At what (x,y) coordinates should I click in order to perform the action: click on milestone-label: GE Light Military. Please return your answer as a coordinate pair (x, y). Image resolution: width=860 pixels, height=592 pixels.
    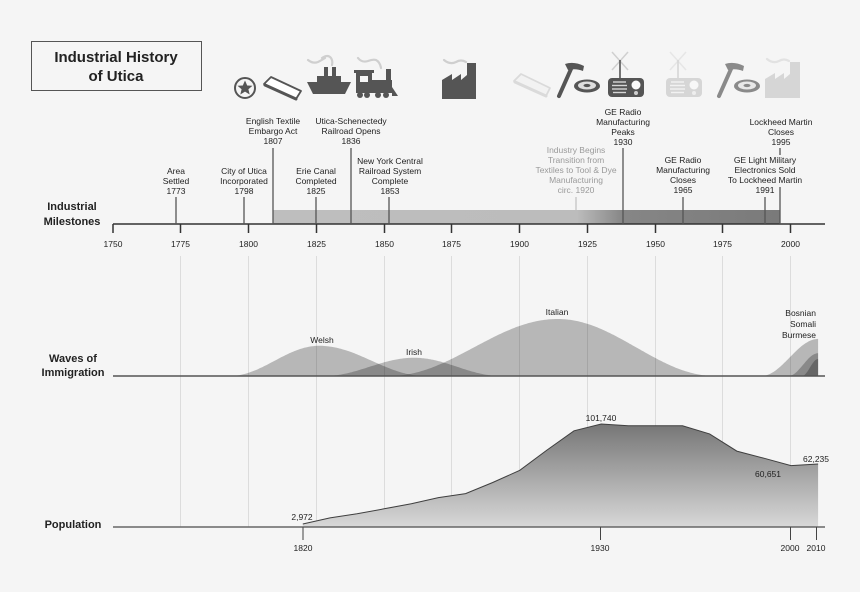
    Looking at the image, I should click on (765, 160).